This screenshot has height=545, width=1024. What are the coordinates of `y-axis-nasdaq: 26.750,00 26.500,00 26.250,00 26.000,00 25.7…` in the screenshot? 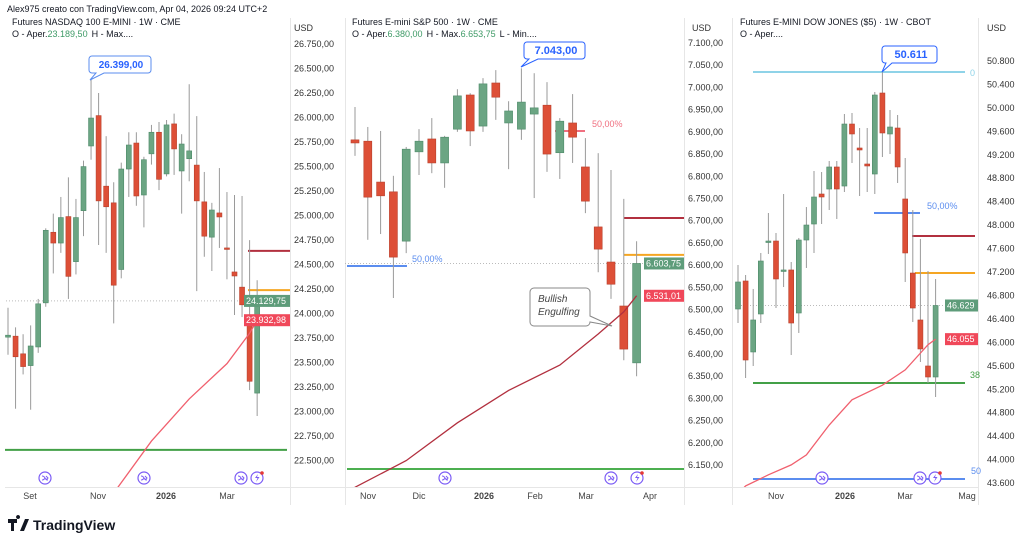 It's located at (314, 252).